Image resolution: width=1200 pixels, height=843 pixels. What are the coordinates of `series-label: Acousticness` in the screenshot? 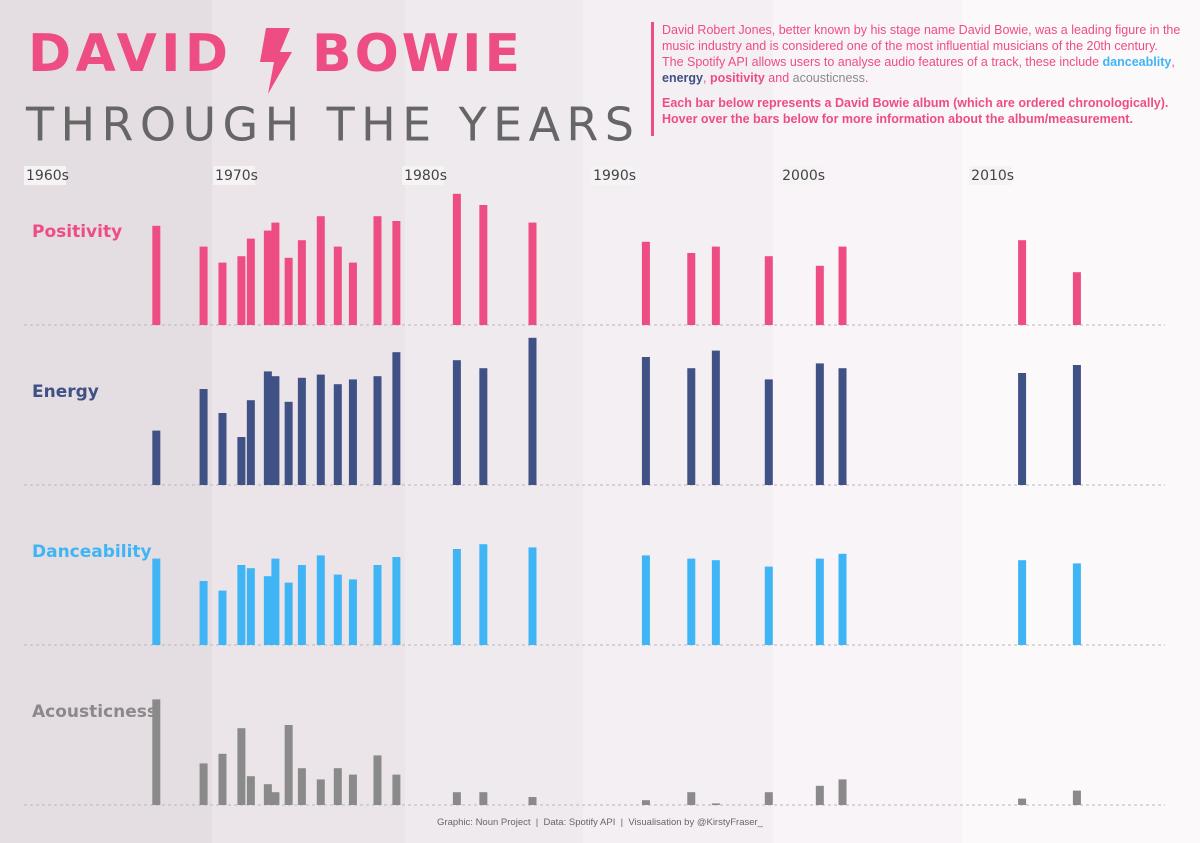 It's located at (94, 712).